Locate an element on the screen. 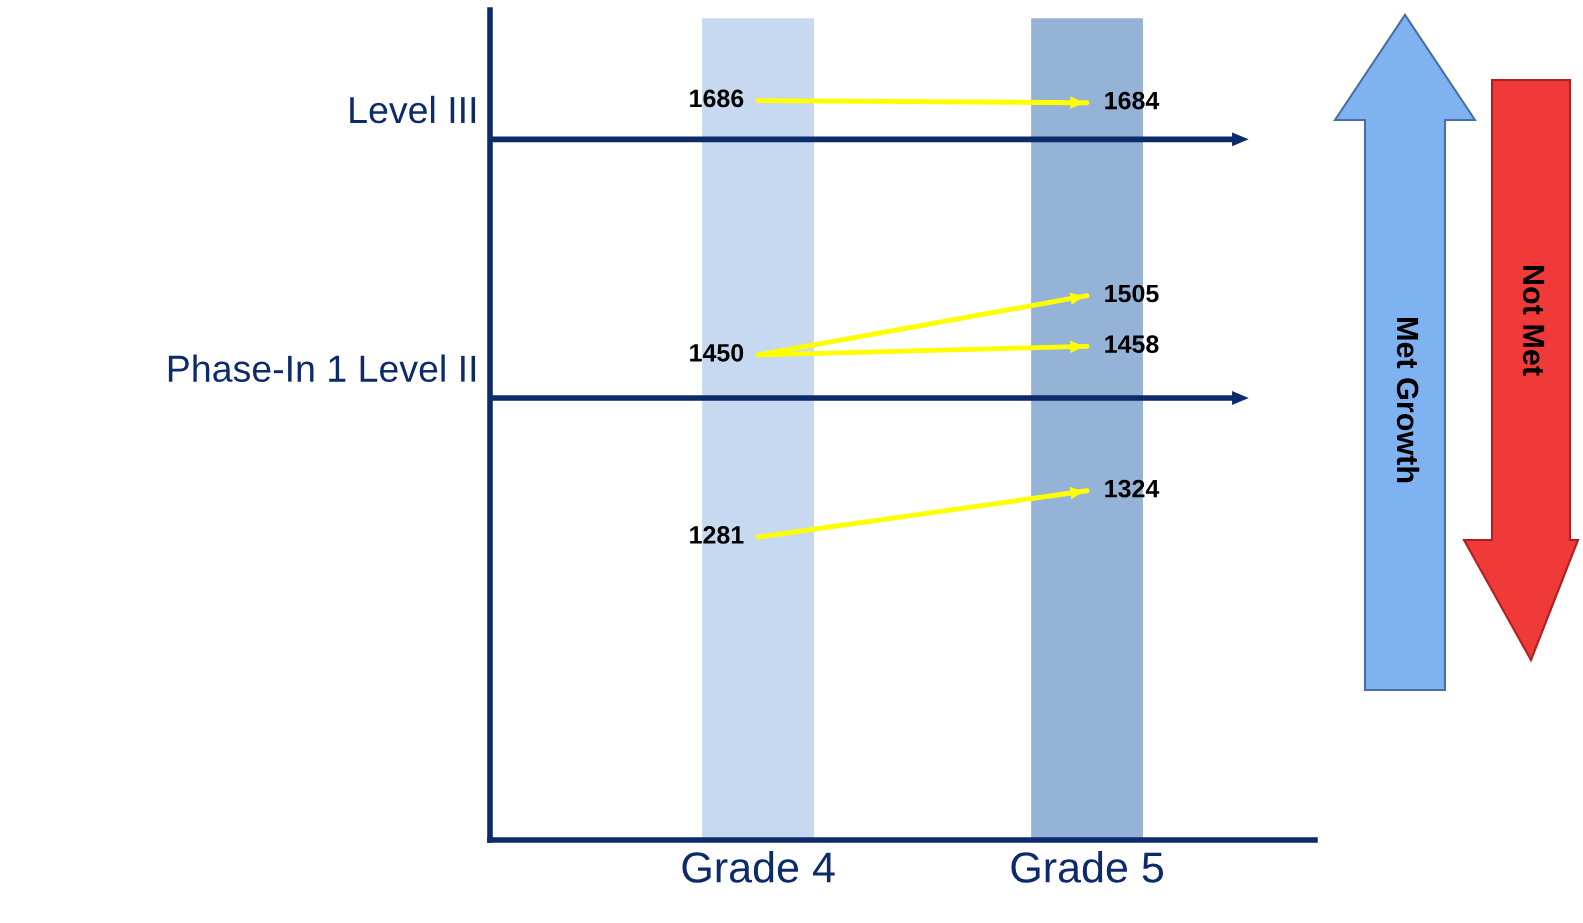 This screenshot has height=923, width=1583. ref-line-label: Level III is located at coordinates (413, 109).